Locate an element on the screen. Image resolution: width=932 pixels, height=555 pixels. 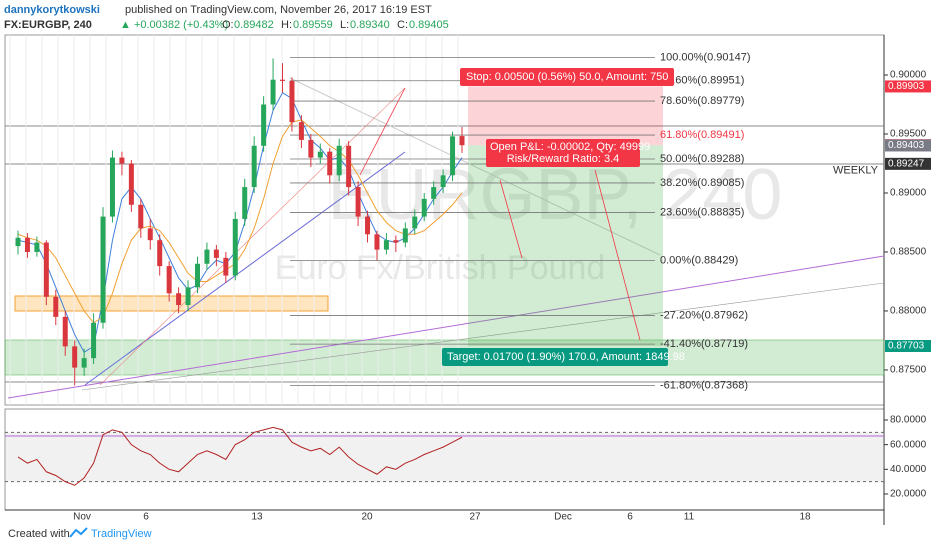
y-tick-label: 0.88500 is located at coordinates (908, 252).